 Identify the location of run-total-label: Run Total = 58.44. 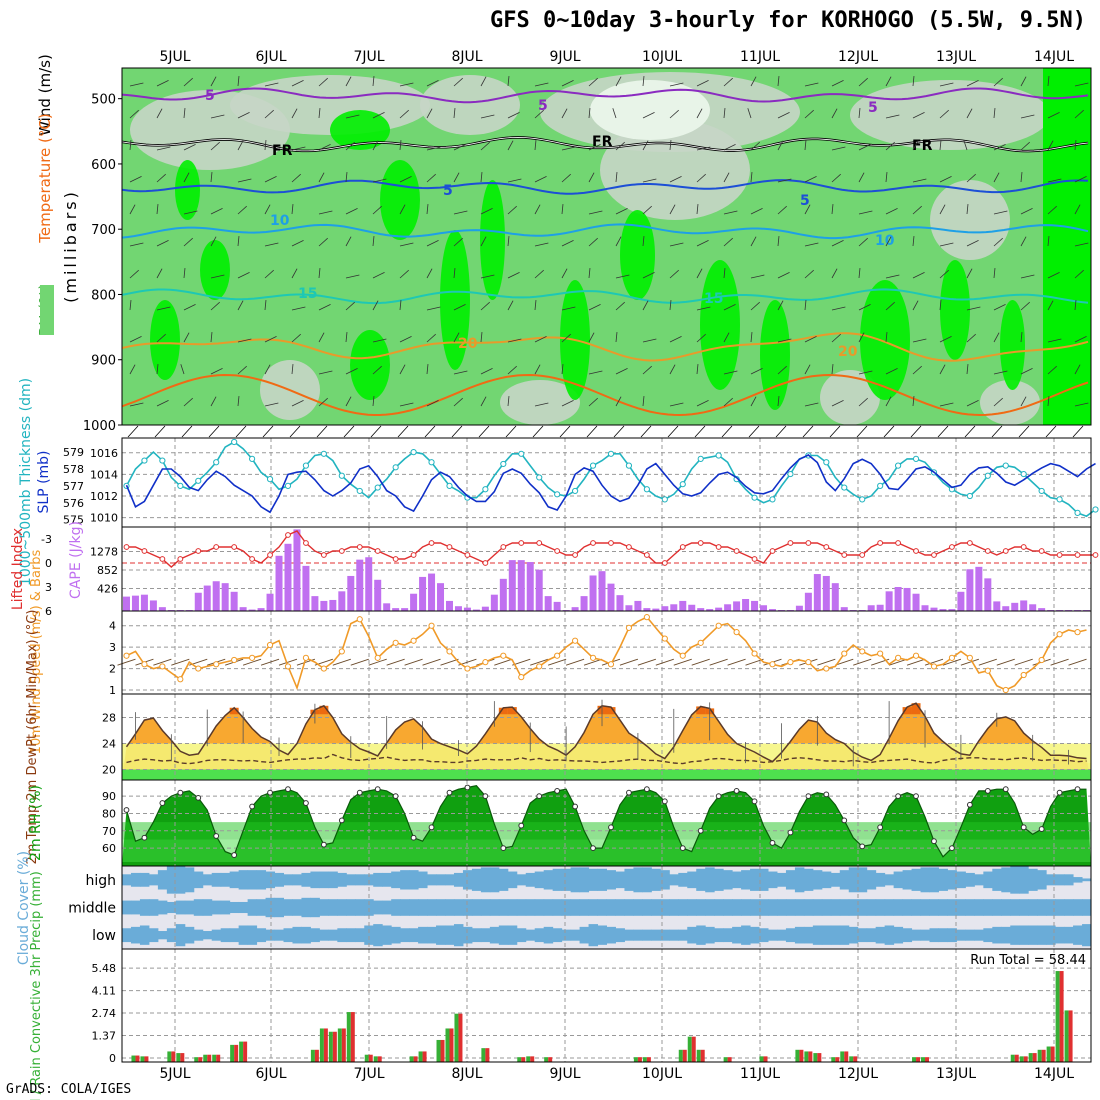
(1028, 960).